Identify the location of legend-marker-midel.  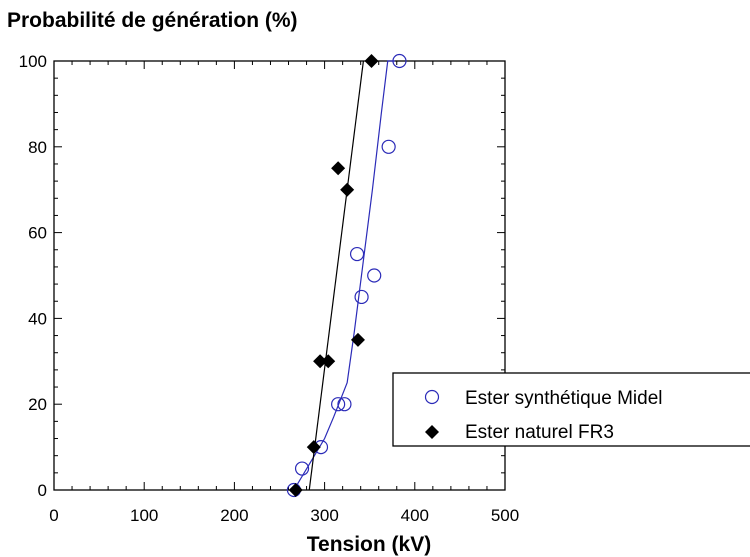
(432, 397).